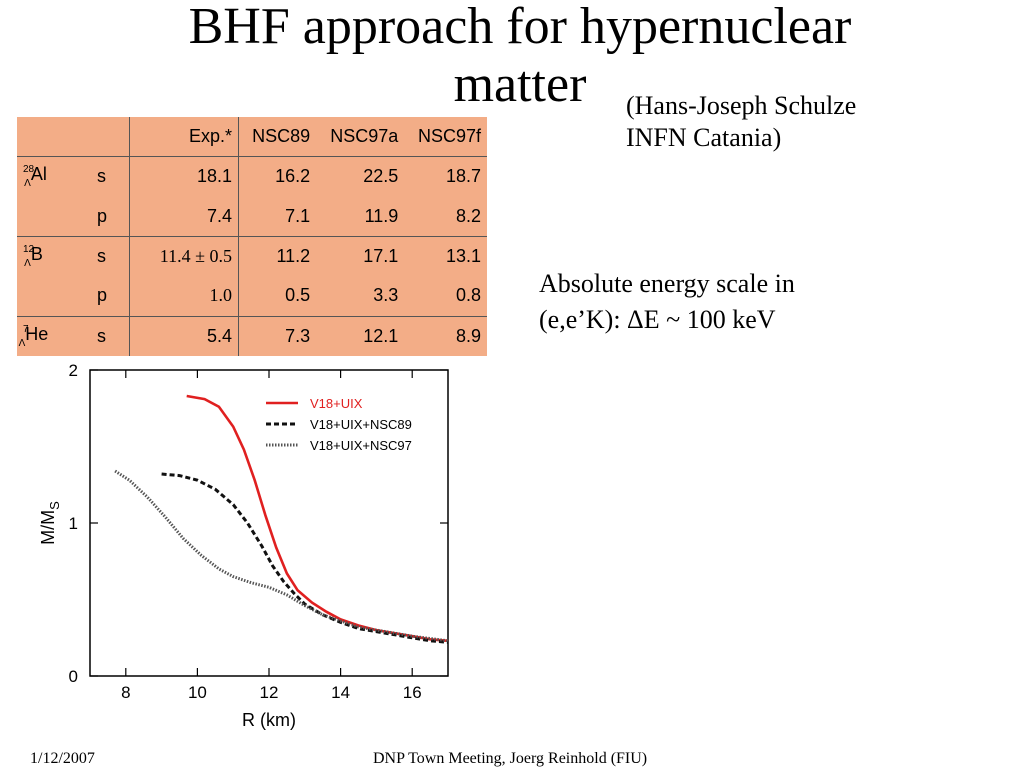 Image resolution: width=1024 pixels, height=768 pixels. Describe the element at coordinates (360, 216) in the screenshot. I see `nsc97a-cell: 11.9` at that location.